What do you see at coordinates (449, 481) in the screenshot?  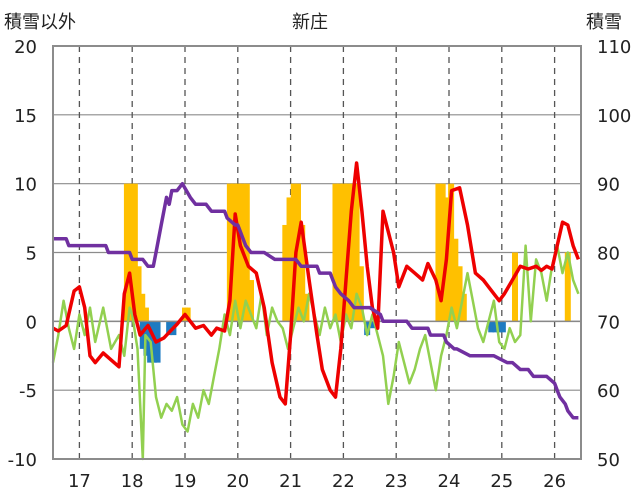 I see `x-tick-label: 24` at bounding box center [449, 481].